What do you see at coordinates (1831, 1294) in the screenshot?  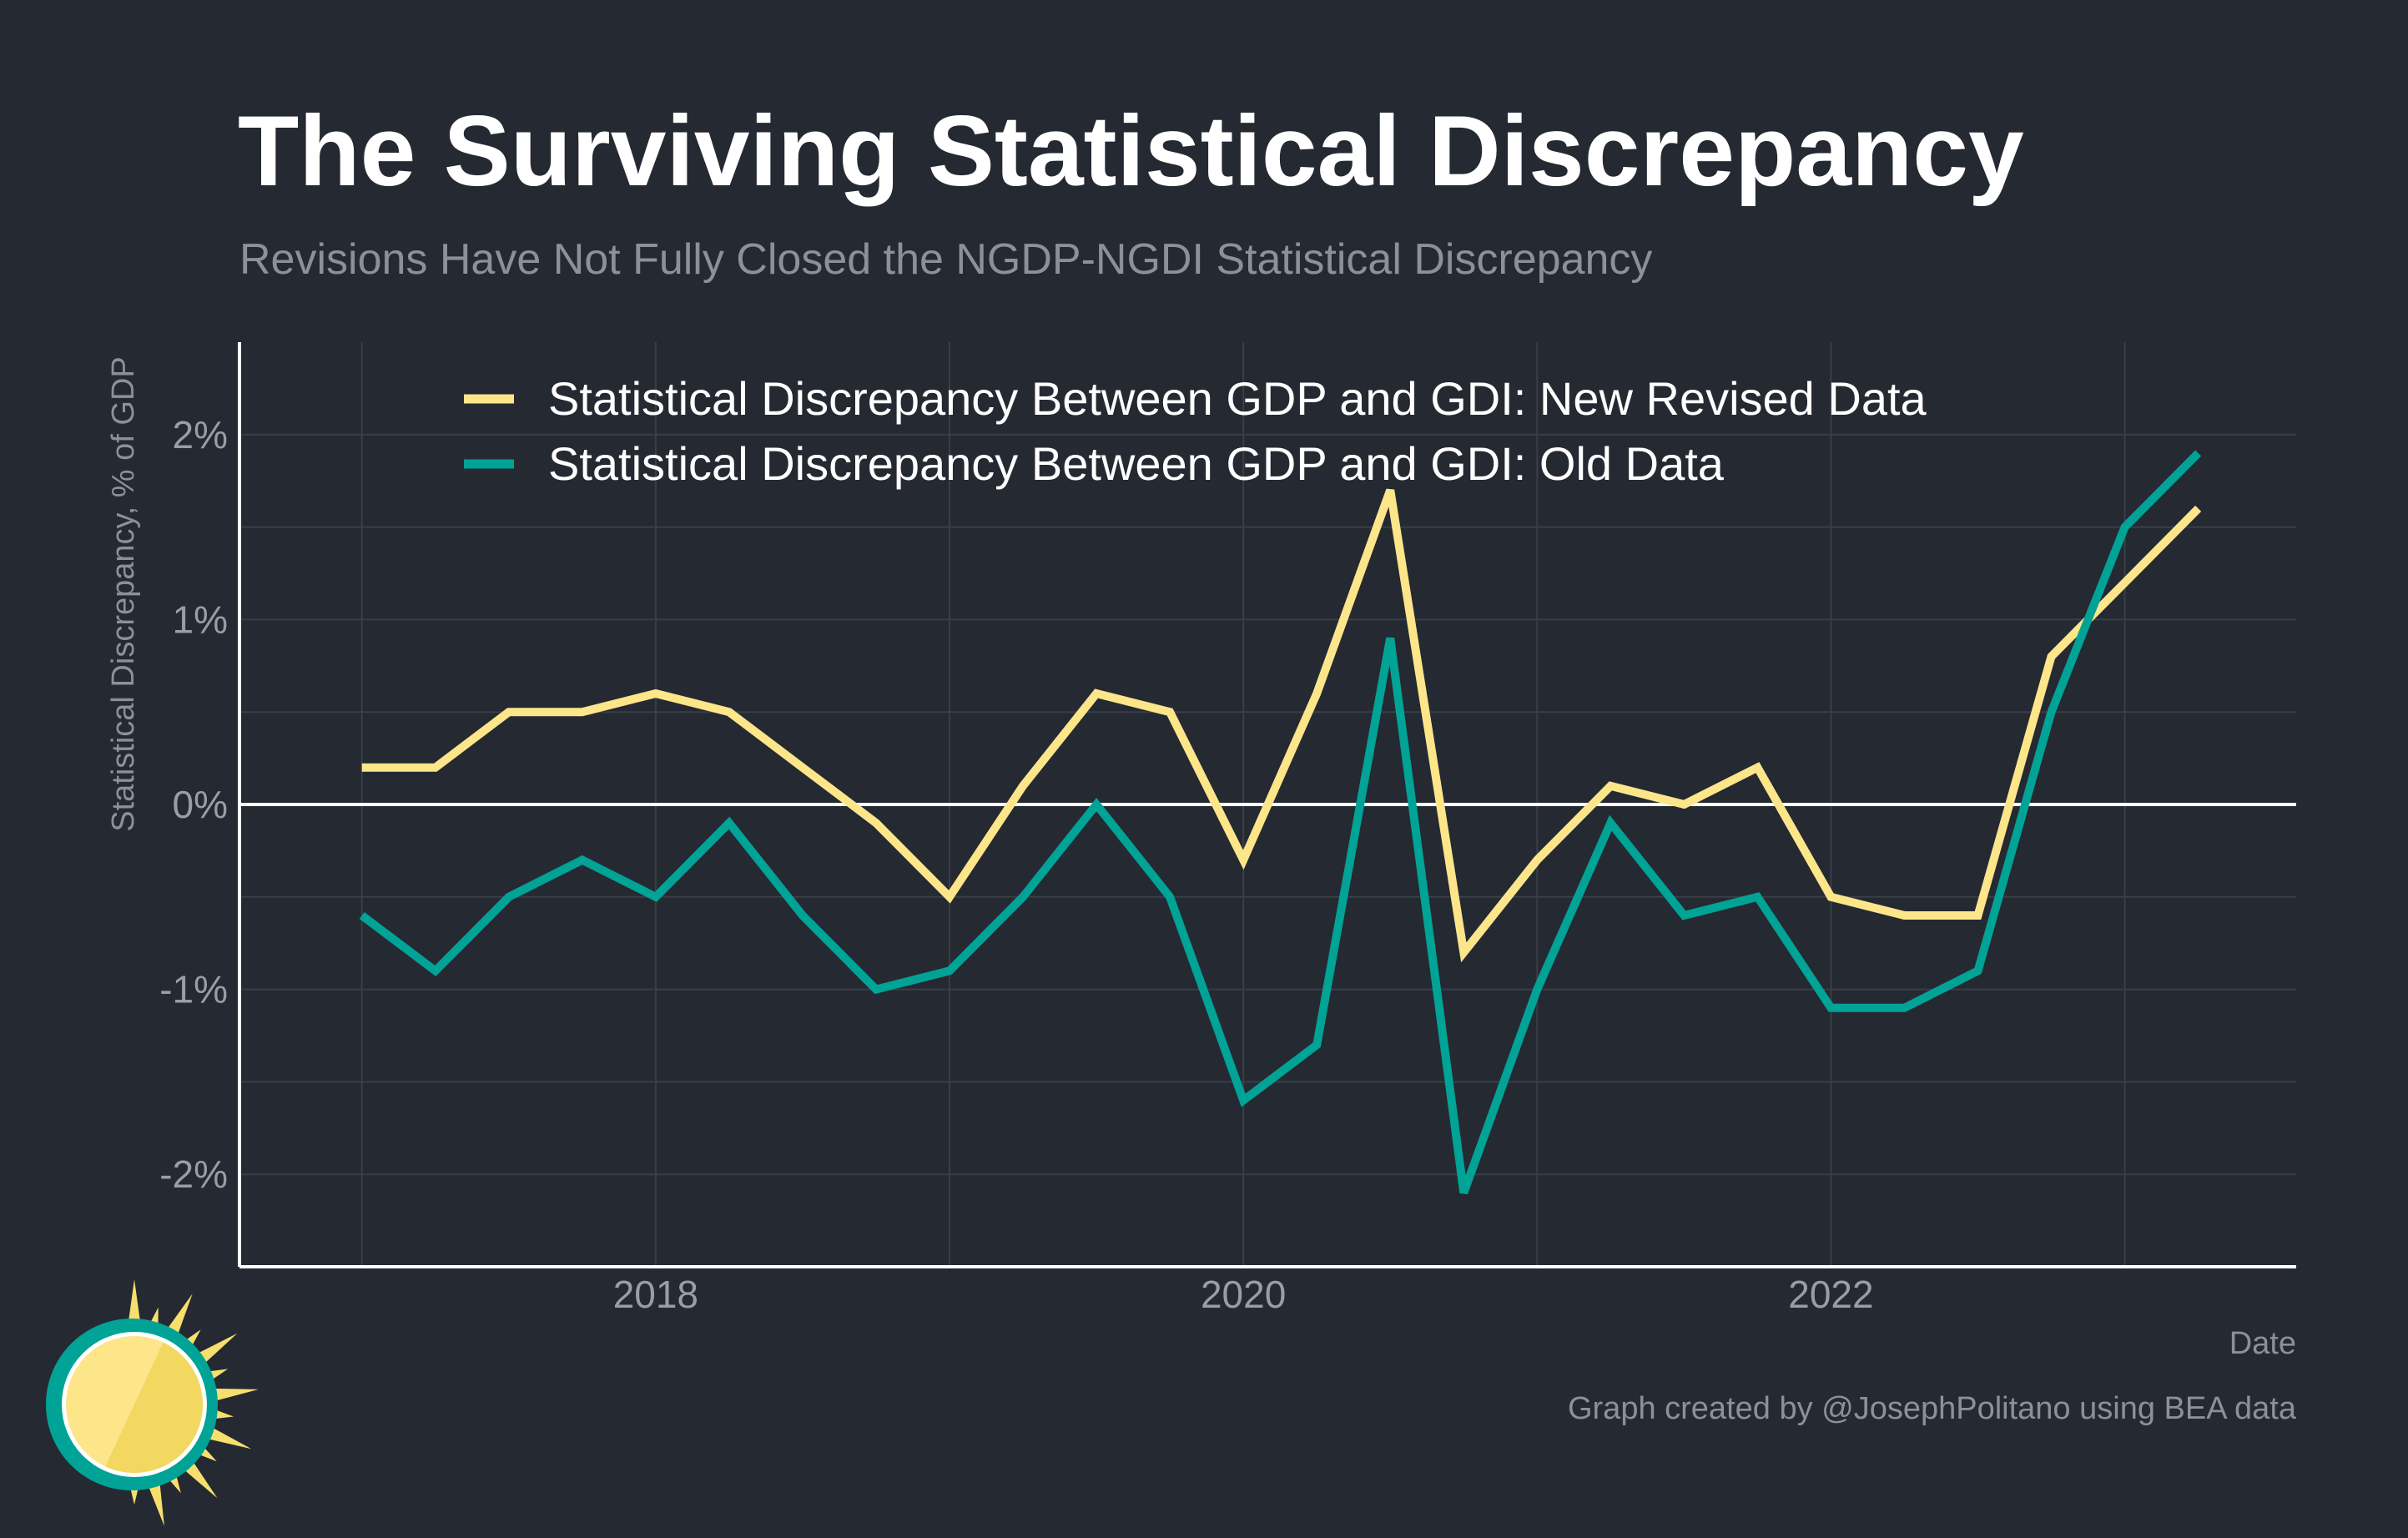 I see `x-tick-label: 2022` at bounding box center [1831, 1294].